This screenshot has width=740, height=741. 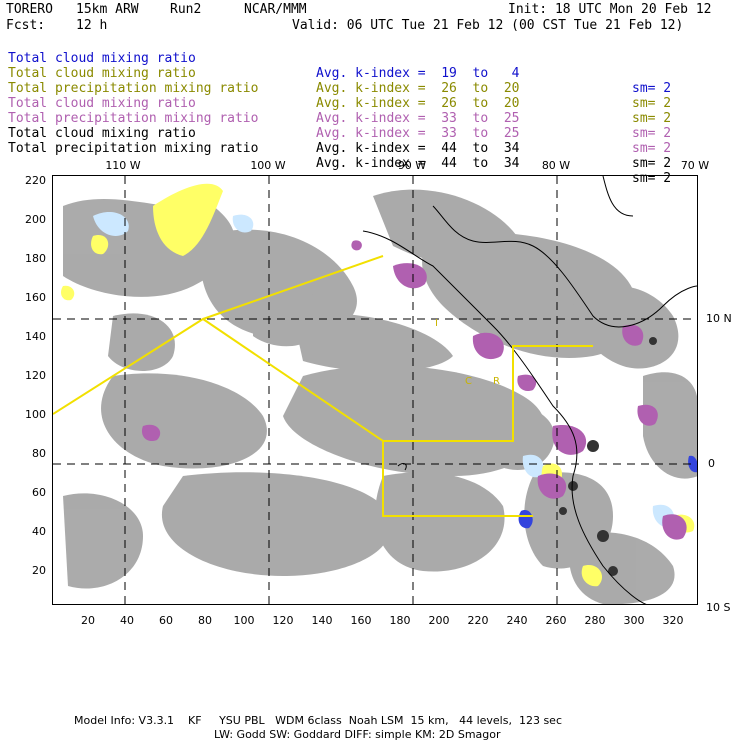 I want to click on y-tick: 120, so click(x=35, y=375).